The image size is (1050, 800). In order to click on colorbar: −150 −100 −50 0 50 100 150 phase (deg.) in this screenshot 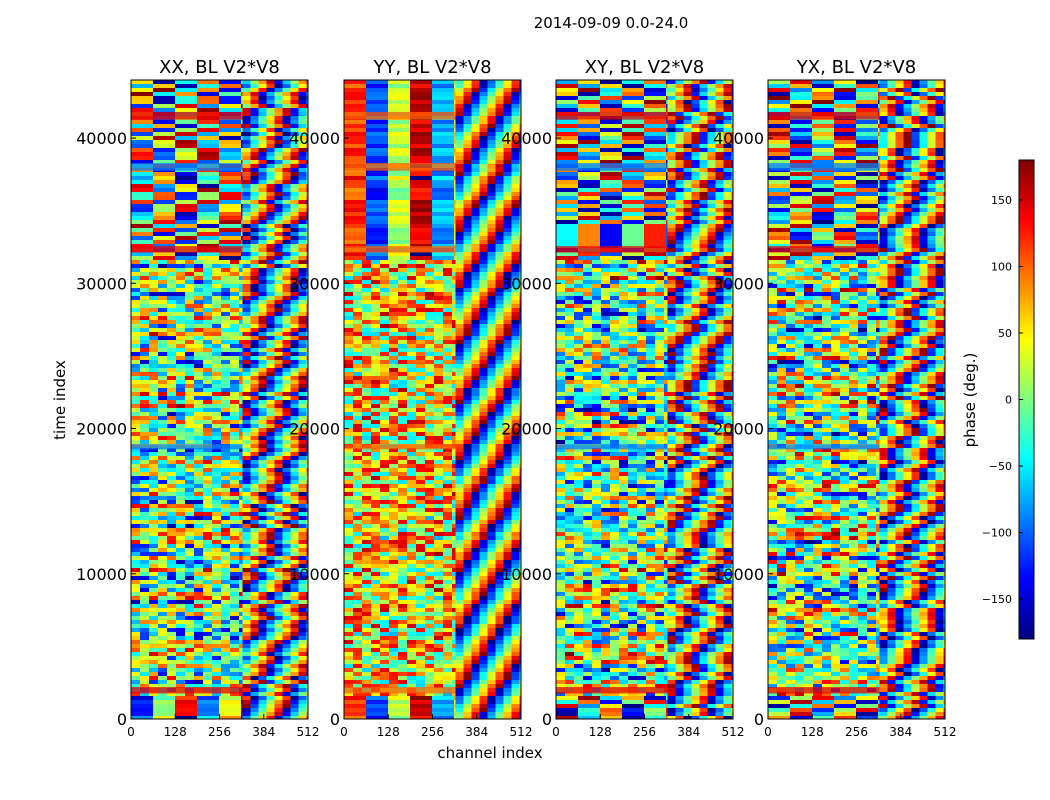, I will do `click(998, 399)`.